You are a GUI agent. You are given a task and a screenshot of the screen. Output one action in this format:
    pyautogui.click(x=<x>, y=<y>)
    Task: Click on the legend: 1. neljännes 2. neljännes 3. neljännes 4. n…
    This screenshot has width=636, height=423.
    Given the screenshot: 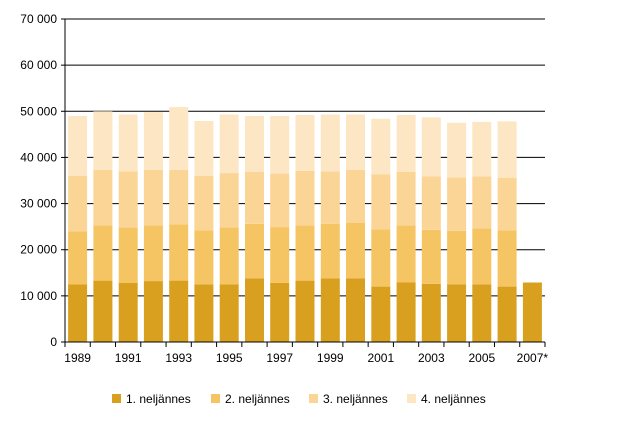 What is the action you would take?
    pyautogui.click(x=299, y=399)
    